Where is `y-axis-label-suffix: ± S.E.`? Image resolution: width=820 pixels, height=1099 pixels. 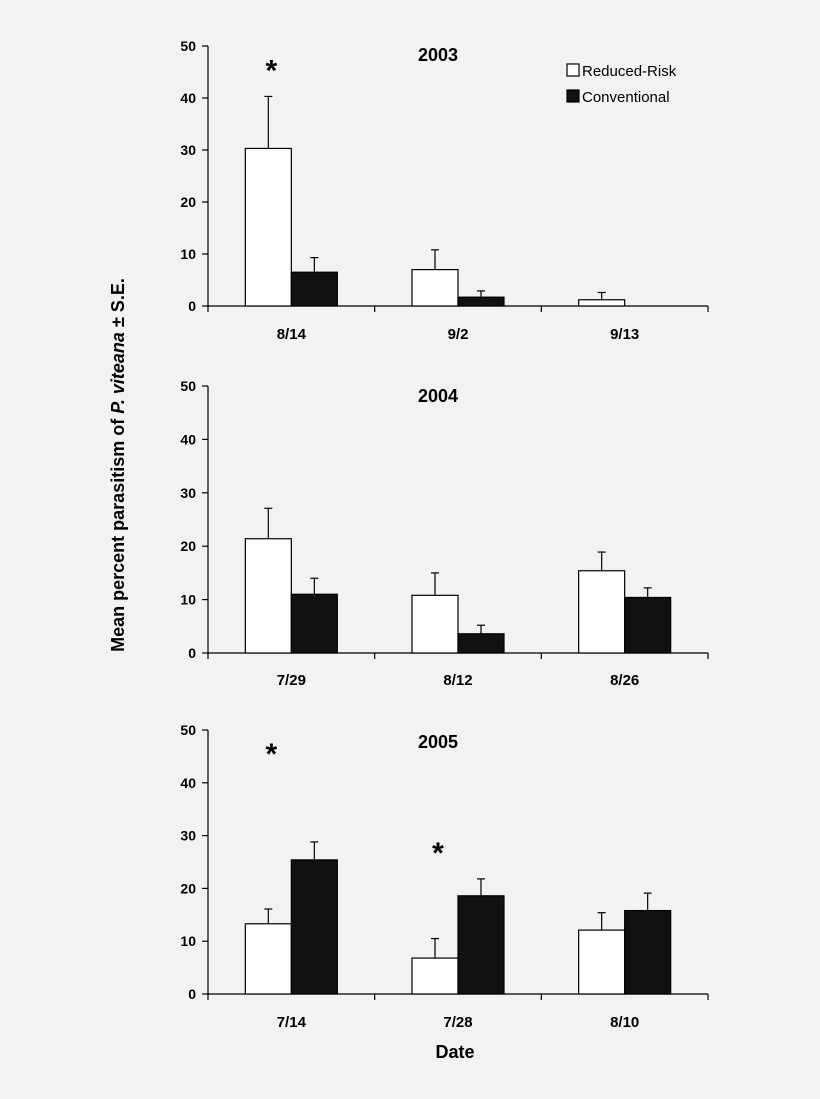 y-axis-label-suffix: ± S.E. is located at coordinates (118, 305).